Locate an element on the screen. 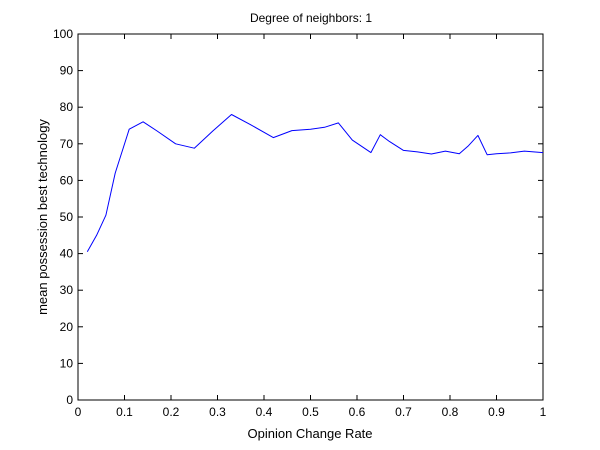 The image size is (600, 450). x-tick-label: 0.6 is located at coordinates (357, 412).